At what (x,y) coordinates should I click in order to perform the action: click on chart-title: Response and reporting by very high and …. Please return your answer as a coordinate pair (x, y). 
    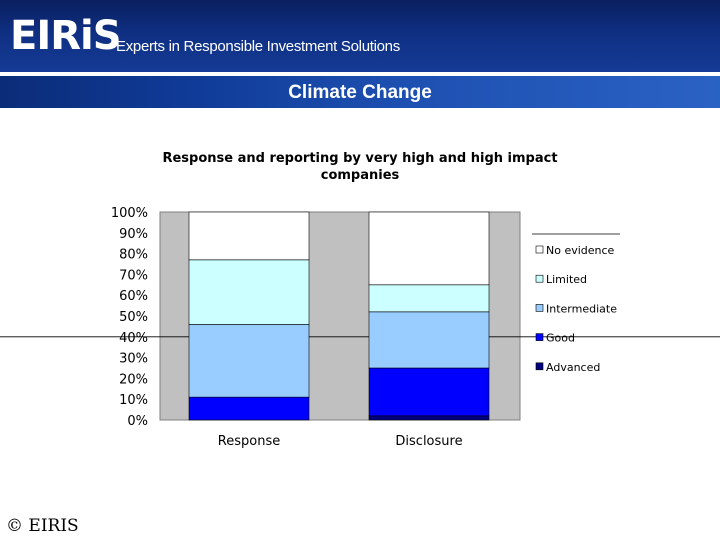
    Looking at the image, I should click on (360, 167).